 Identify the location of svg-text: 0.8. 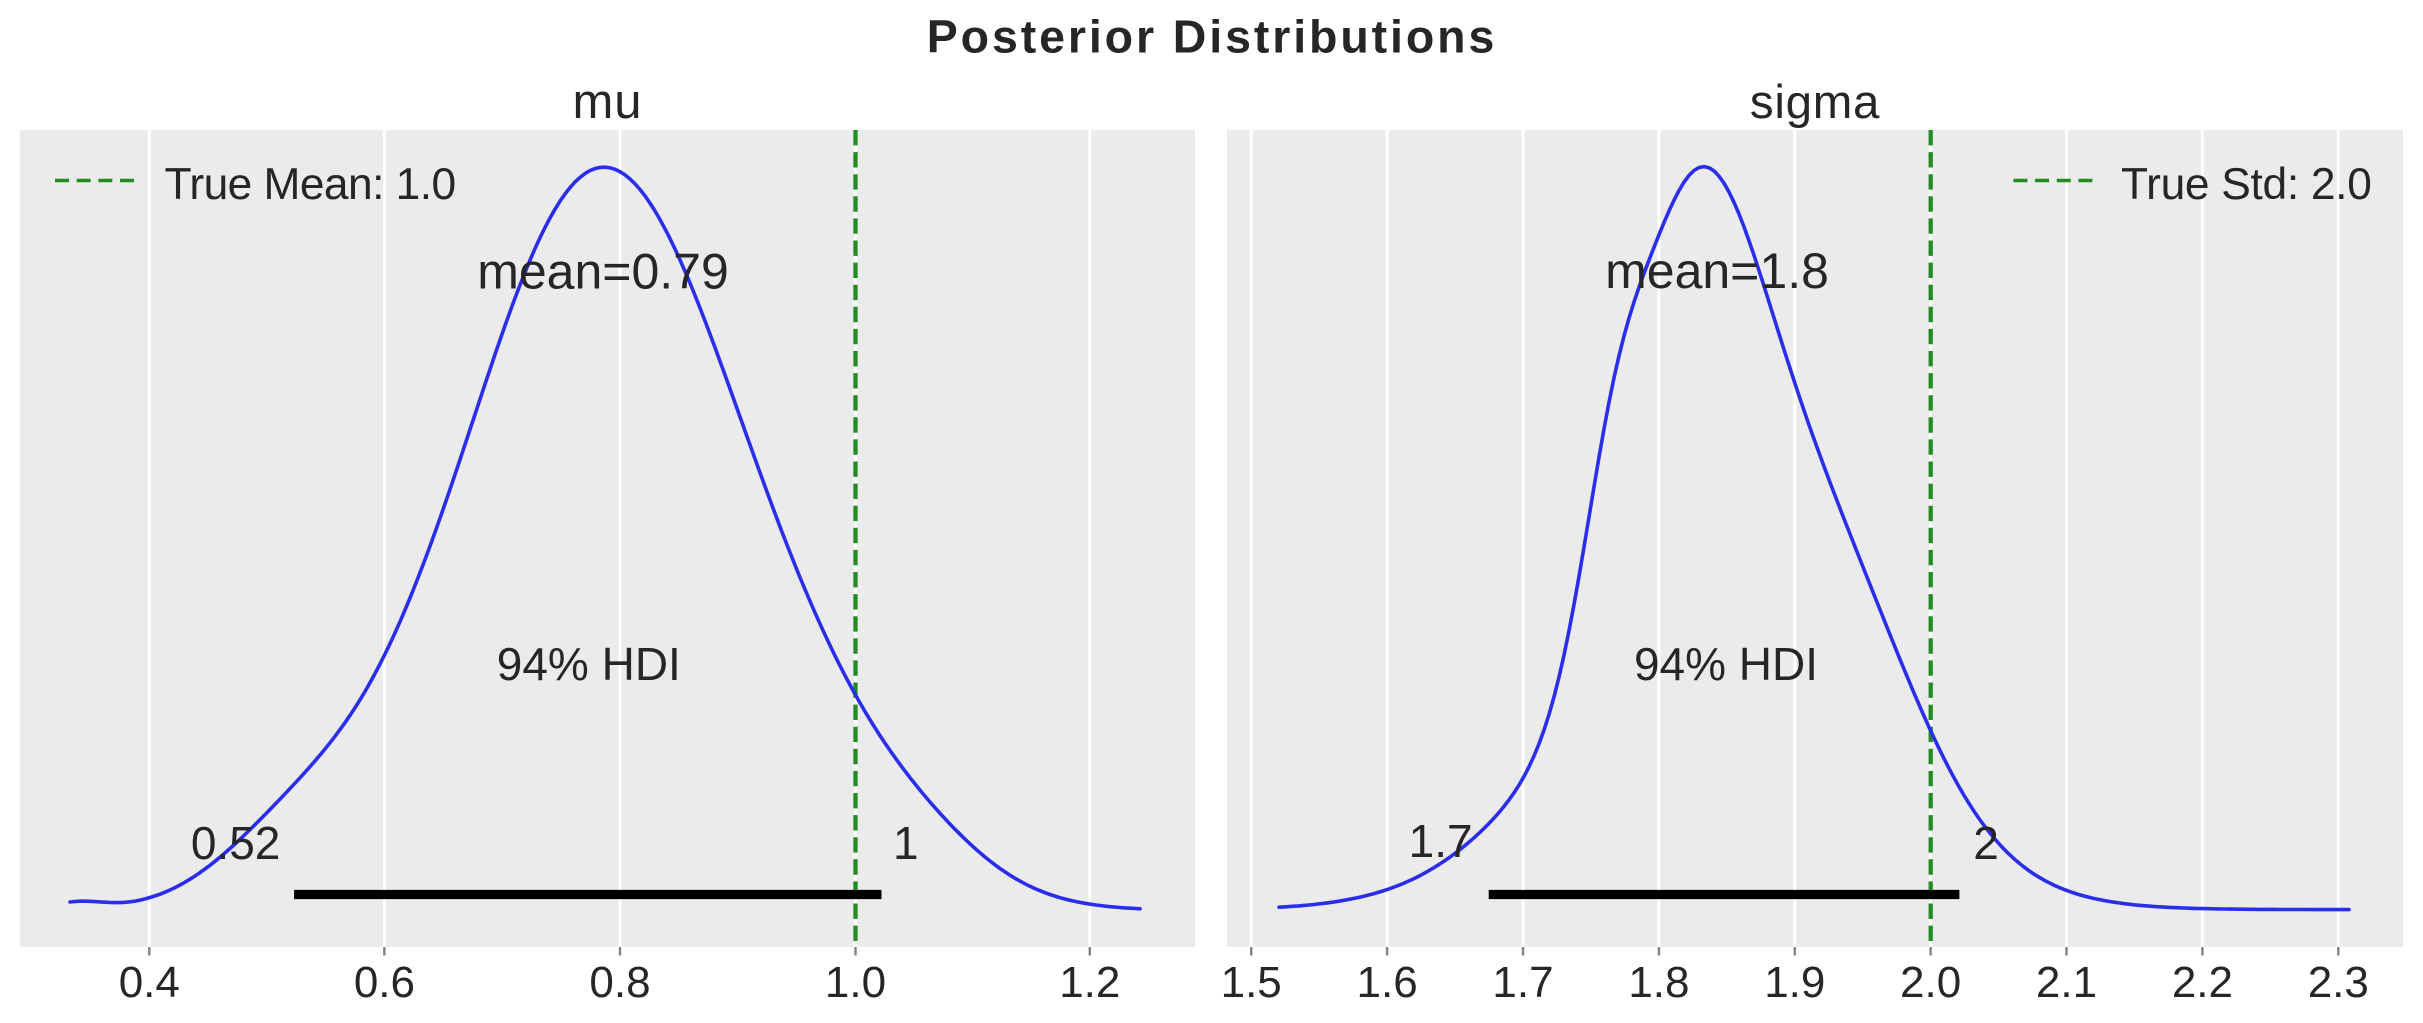
(619, 982).